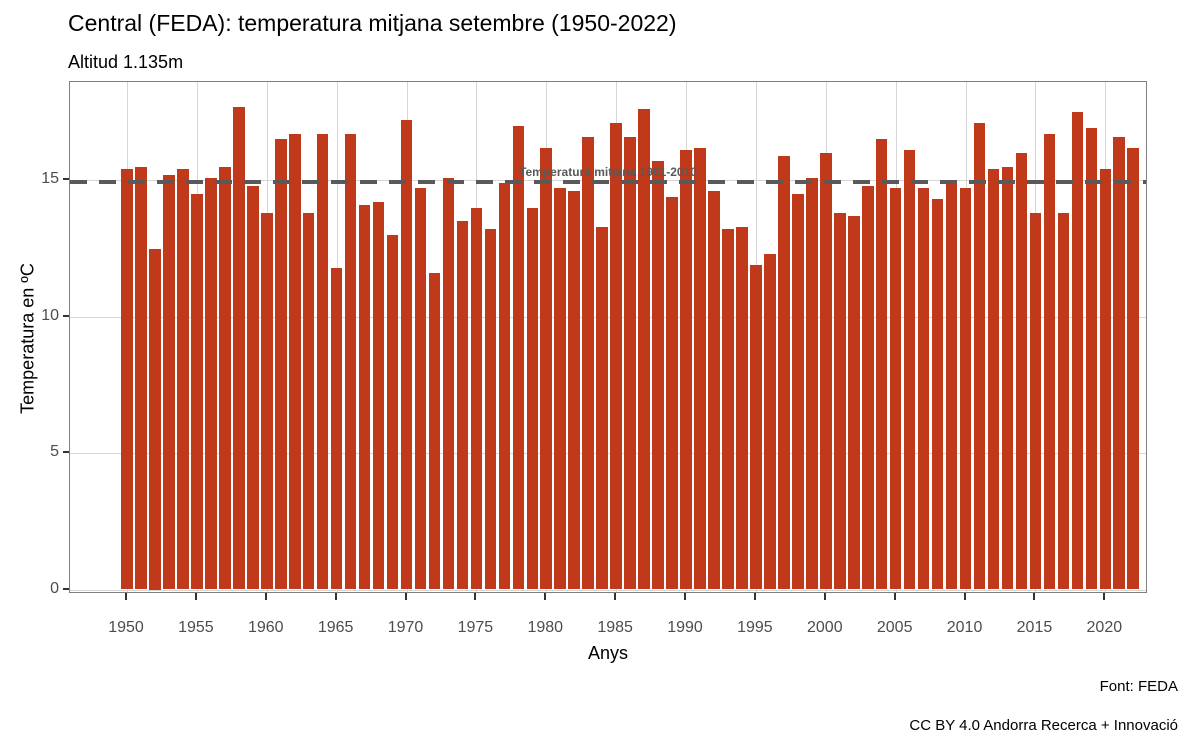 This screenshot has width=1200, height=750. What do you see at coordinates (867, 387) in the screenshot?
I see `bar-2003` at bounding box center [867, 387].